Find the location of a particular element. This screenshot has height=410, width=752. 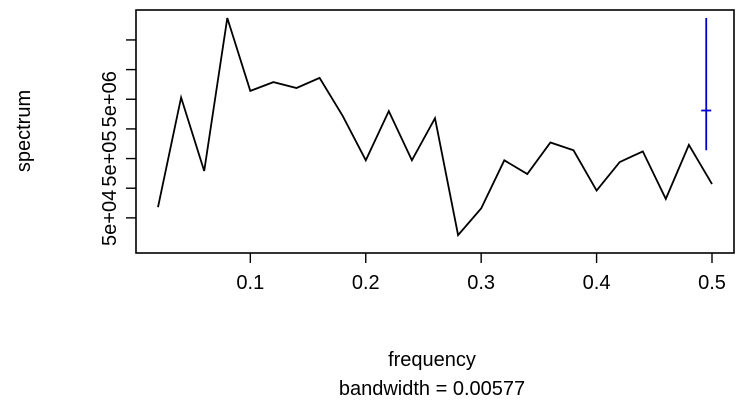

x-tick-label: 0.4 is located at coordinates (597, 283).